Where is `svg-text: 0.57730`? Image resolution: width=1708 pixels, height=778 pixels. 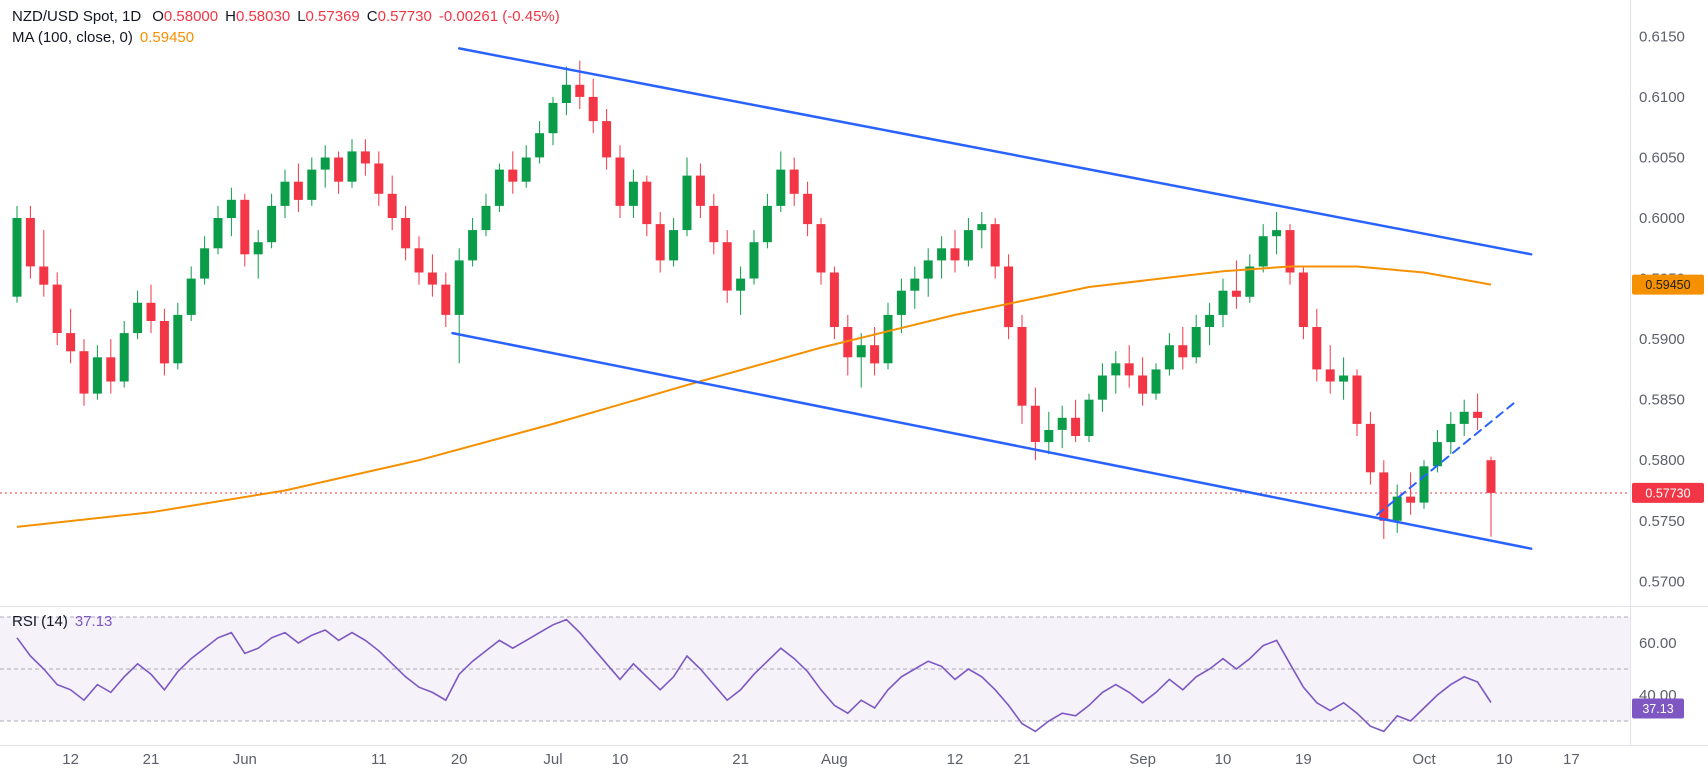
svg-text: 0.57730 is located at coordinates (1667, 493).